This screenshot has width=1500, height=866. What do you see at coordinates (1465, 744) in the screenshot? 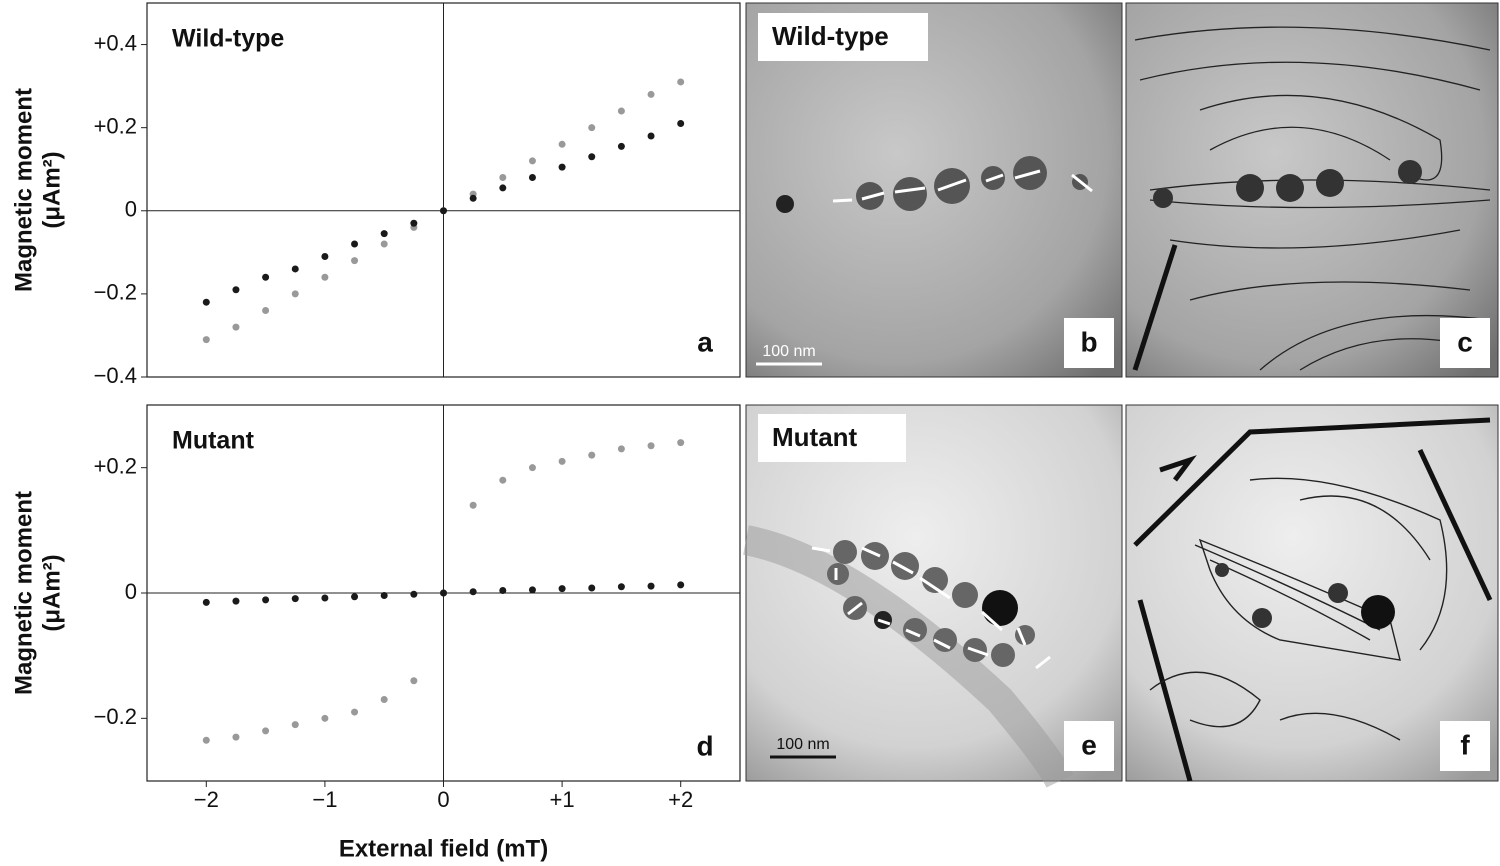
I see `panel-label: f` at bounding box center [1465, 744].